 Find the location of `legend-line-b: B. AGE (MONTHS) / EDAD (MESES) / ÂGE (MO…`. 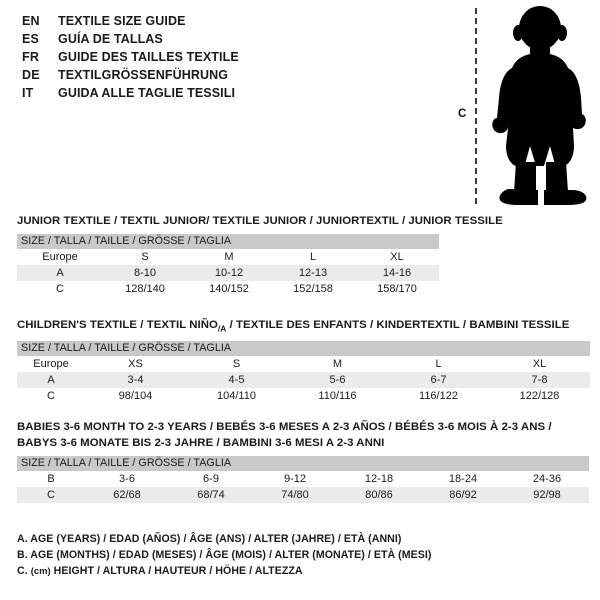

legend-line-b: B. AGE (MONTHS) / EDAD (MESES) / ÂGE (MO… is located at coordinates (224, 555).